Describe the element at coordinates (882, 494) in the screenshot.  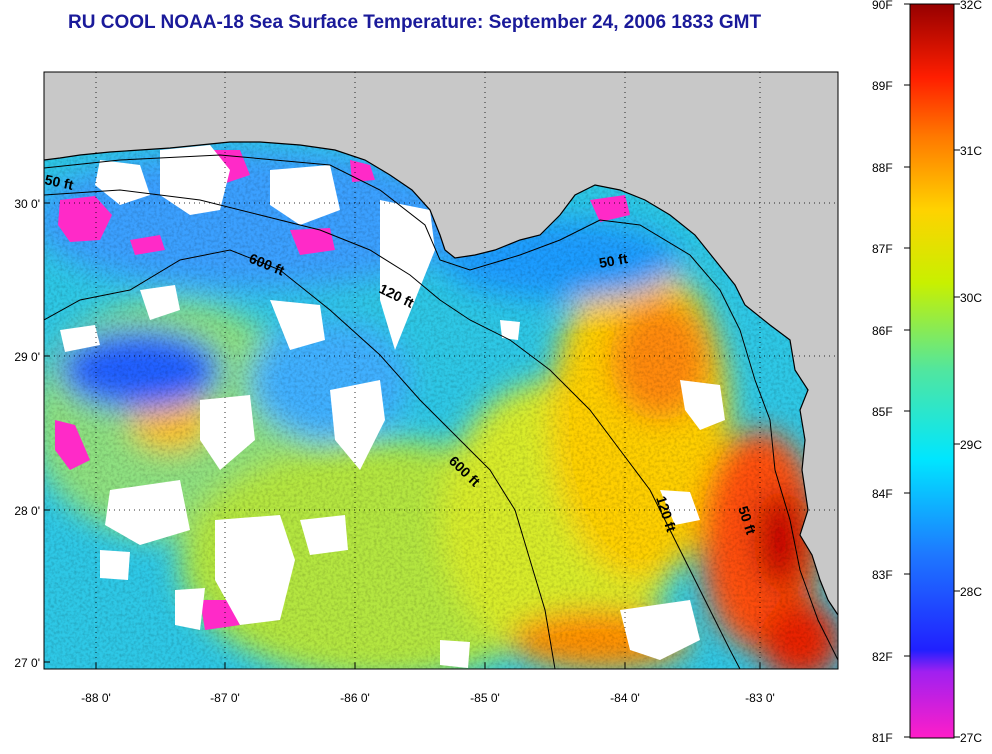
I see `cb-f-84: 84F` at that location.